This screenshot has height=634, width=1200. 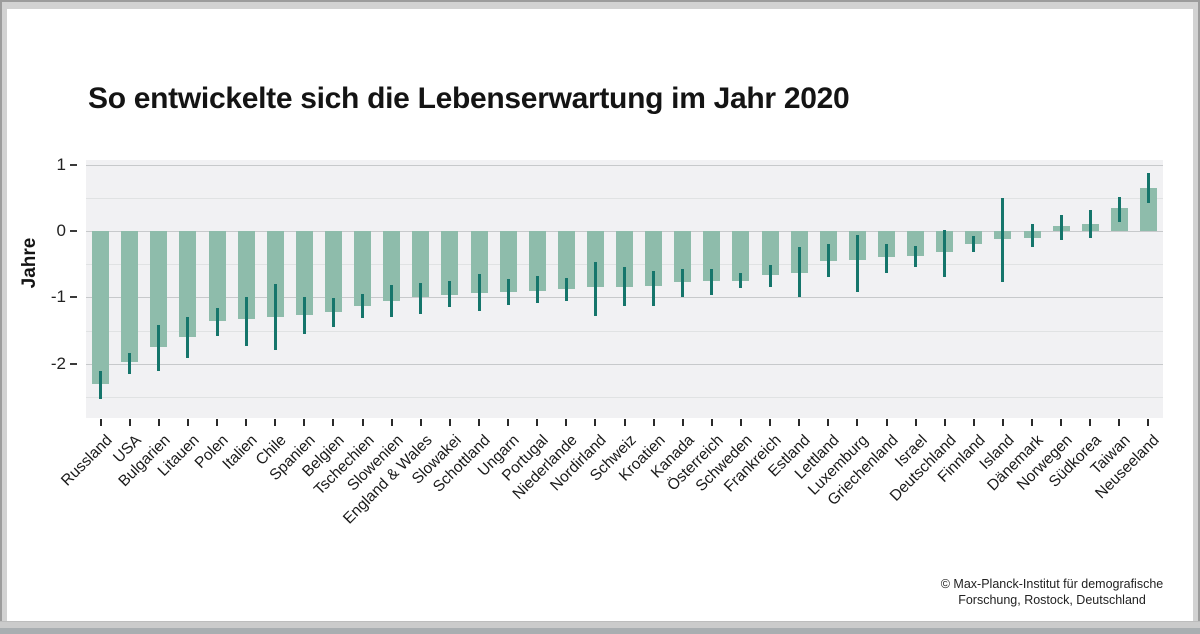 I want to click on error-bar-Slowenien, so click(x=392, y=301).